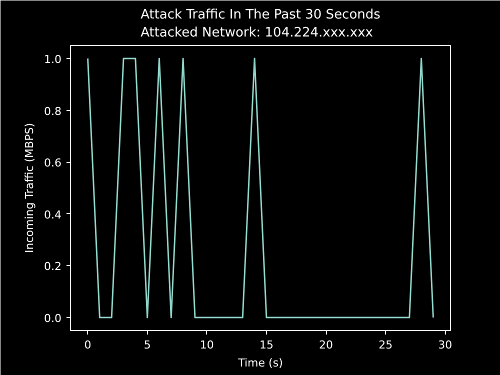 The image size is (500, 375). Describe the element at coordinates (260, 24) in the screenshot. I see `chart-title: Attack Traffic In The Past 30 Seconds Attacked Network: 104.224.xxx.xxx` at that location.